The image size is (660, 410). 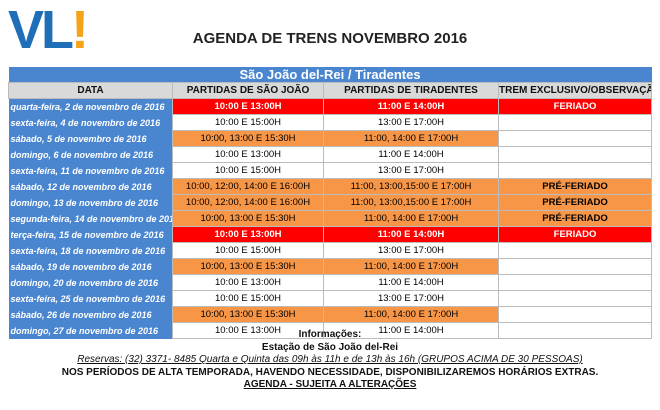 I want to click on date-cell: sexta-feira, 11 de novembro de 2016, so click(x=90, y=170).